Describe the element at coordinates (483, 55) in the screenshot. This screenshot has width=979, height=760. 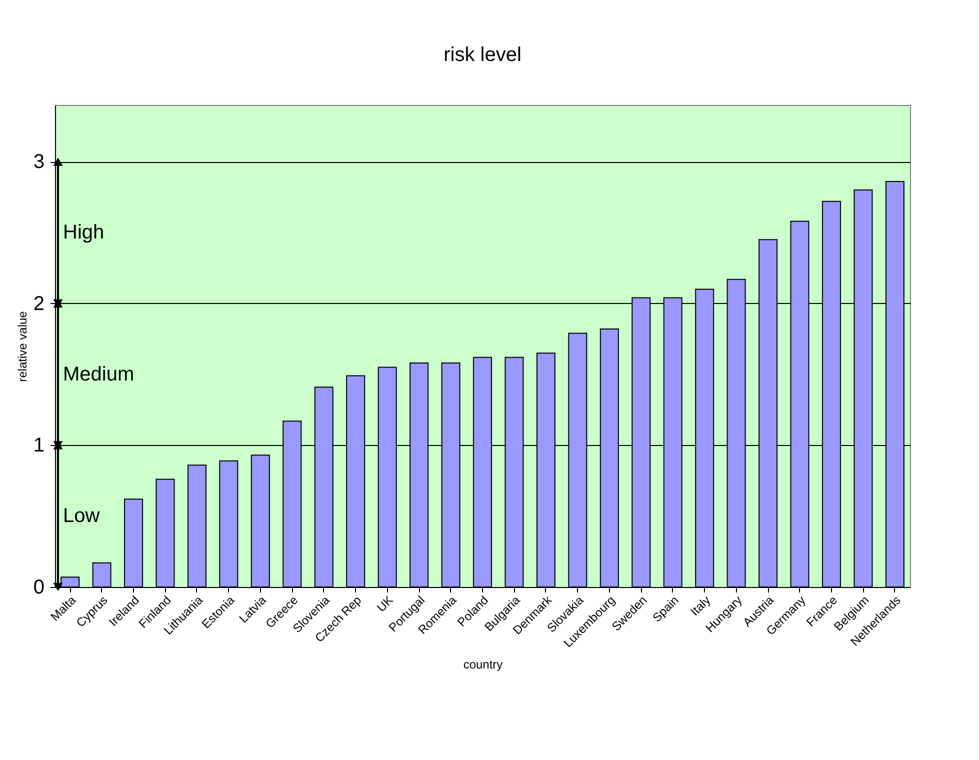
I see `chart-title: risk level` at that location.